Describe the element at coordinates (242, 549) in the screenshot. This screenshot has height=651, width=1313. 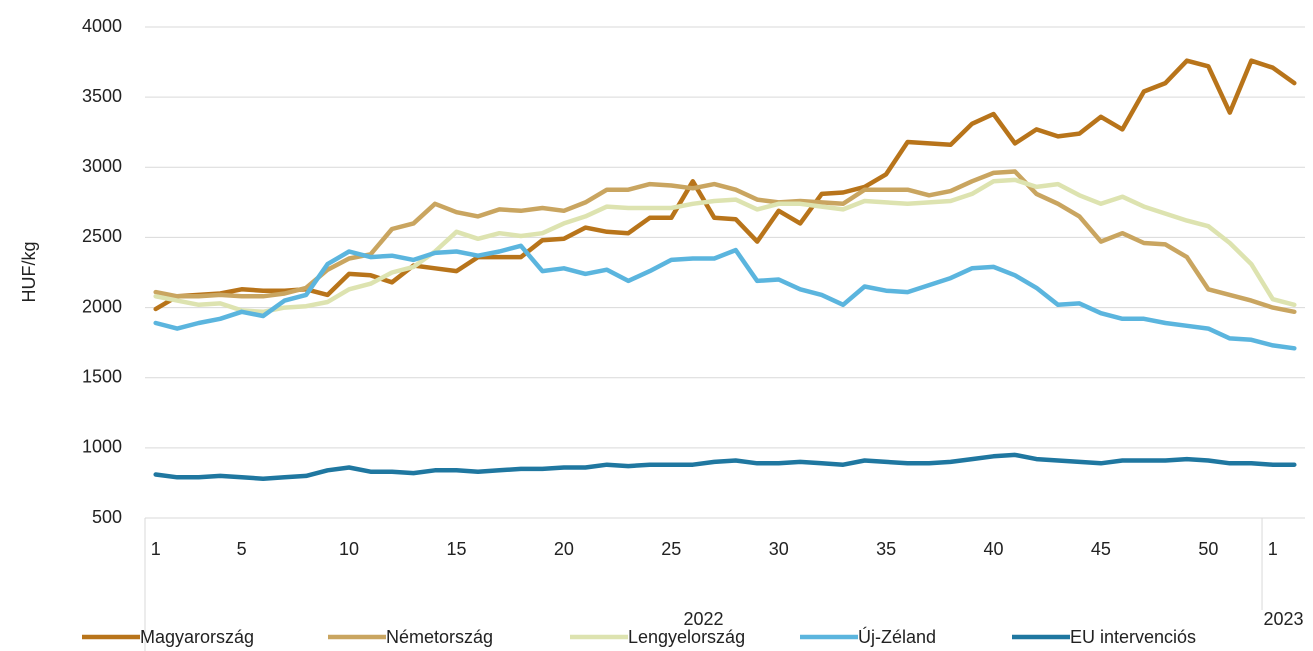
I see `x-tick-label: 5` at that location.